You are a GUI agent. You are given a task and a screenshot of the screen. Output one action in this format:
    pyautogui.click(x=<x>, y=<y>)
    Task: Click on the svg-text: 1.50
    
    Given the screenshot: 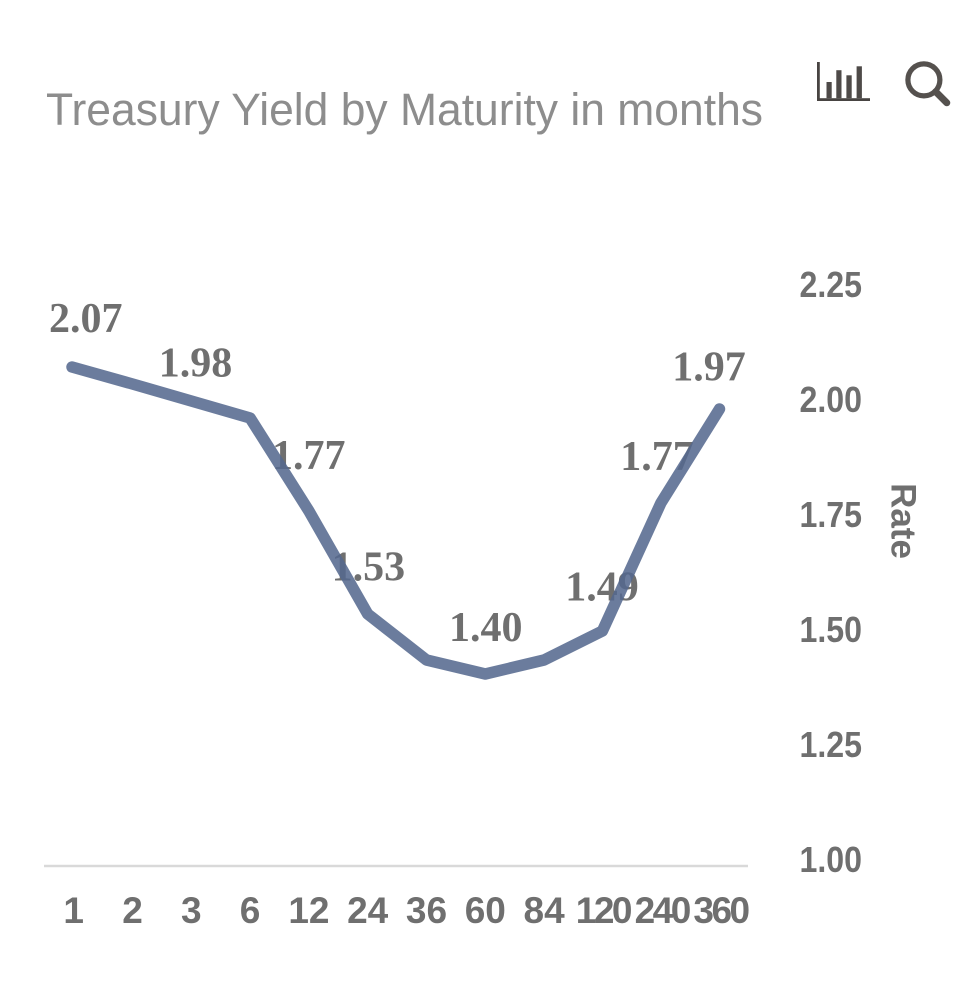 What is the action you would take?
    pyautogui.click(x=831, y=629)
    